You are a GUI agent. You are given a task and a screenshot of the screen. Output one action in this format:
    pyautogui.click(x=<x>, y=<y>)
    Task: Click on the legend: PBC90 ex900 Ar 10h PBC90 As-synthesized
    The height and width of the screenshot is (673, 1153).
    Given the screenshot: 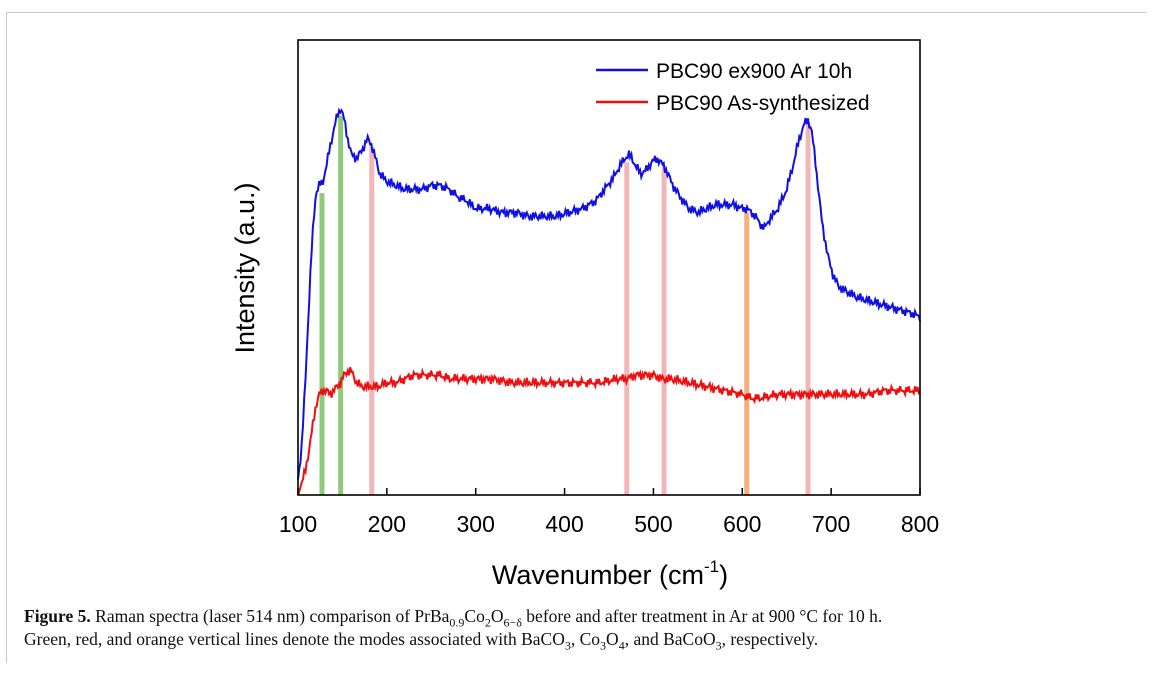 What is the action you would take?
    pyautogui.click(x=733, y=87)
    